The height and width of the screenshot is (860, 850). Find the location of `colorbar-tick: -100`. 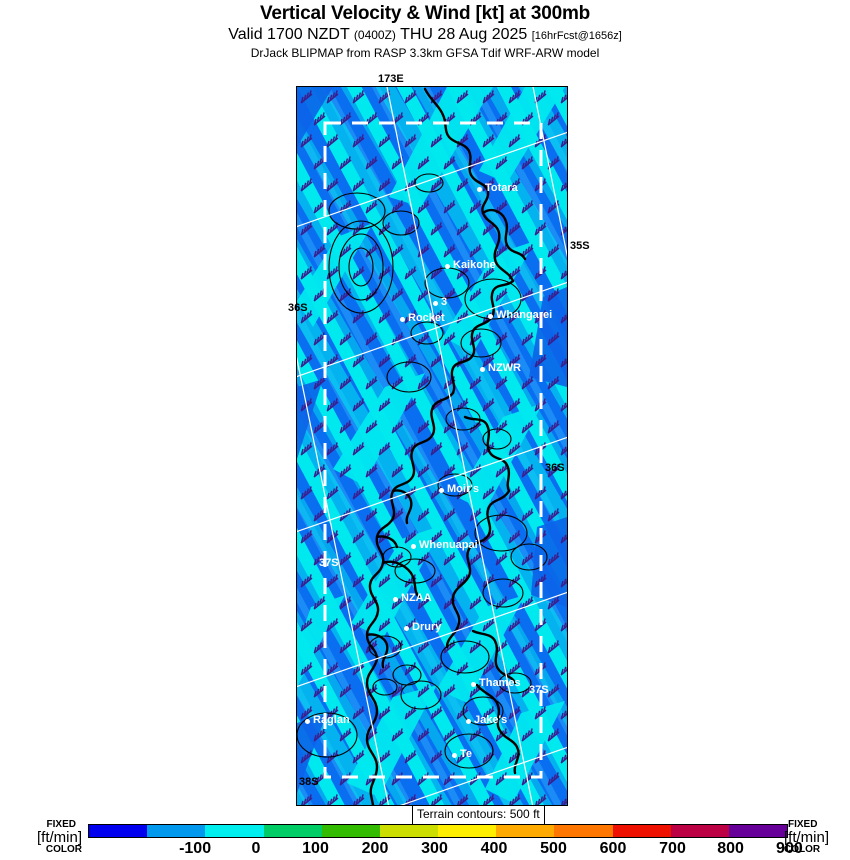

colorbar-tick: -100 is located at coordinates (195, 848).